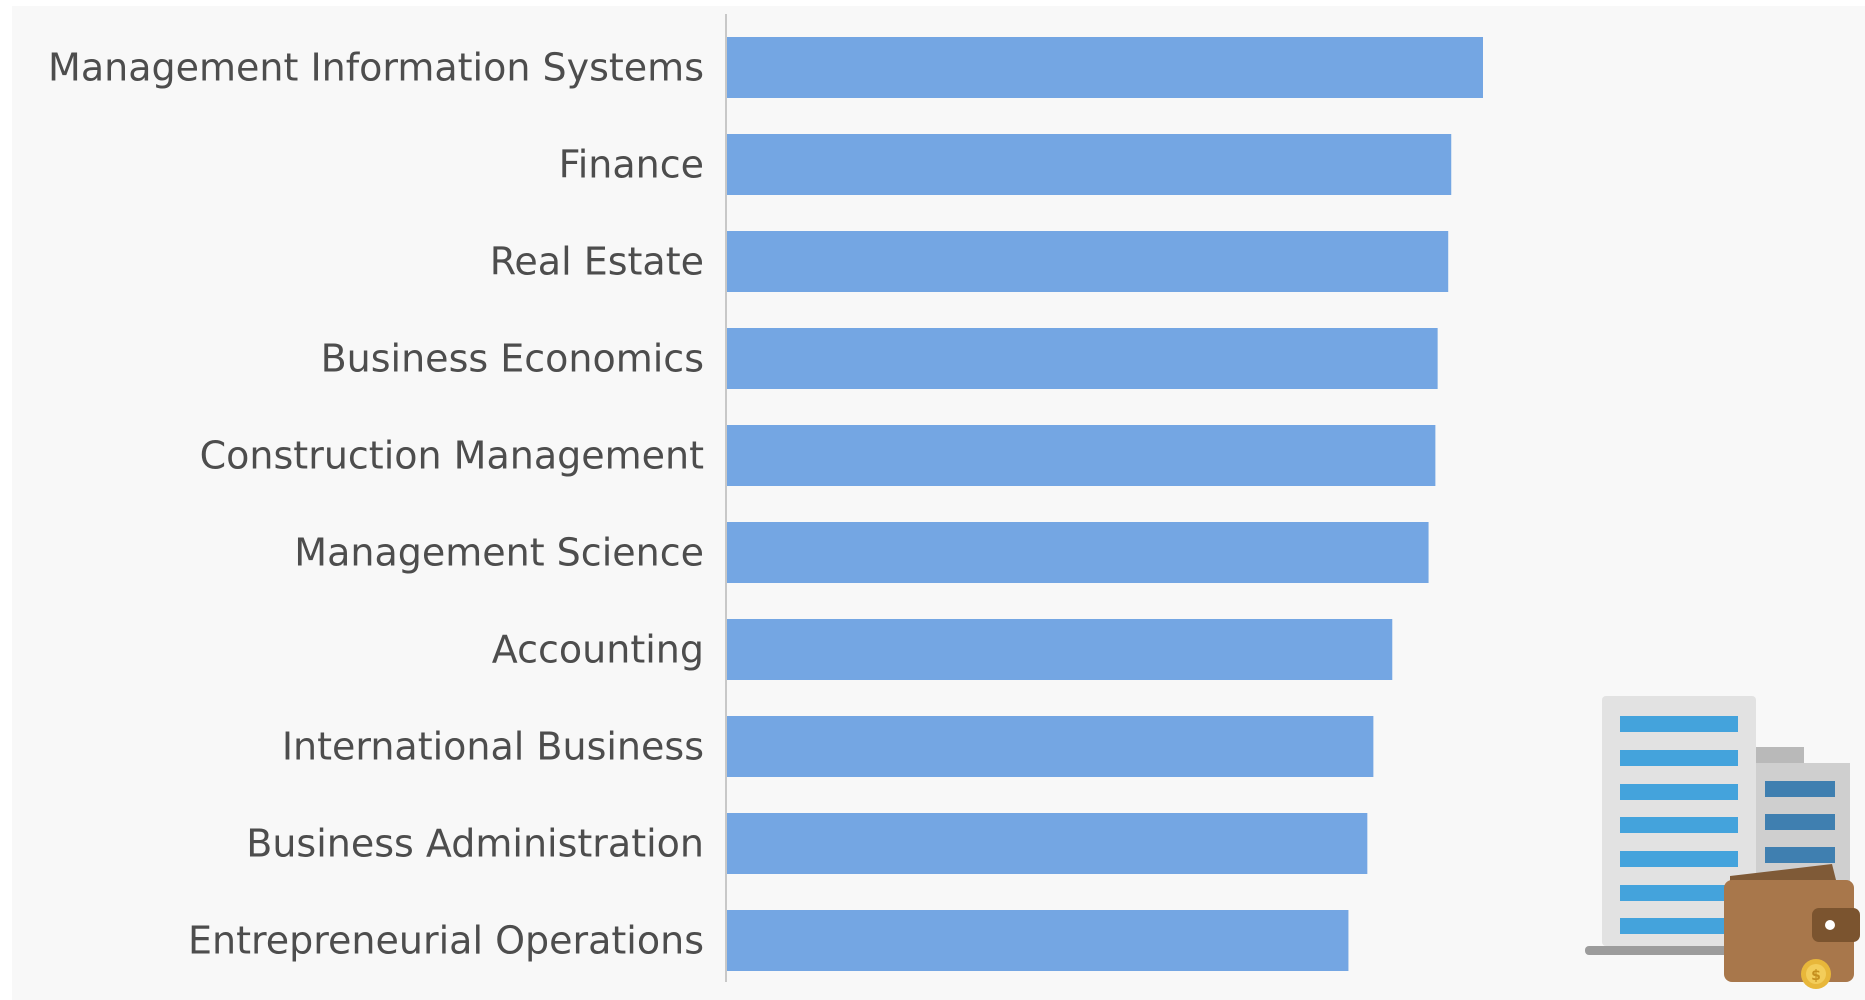  Describe the element at coordinates (376, 68) in the screenshot. I see `category-label: Management Information Systems` at that location.